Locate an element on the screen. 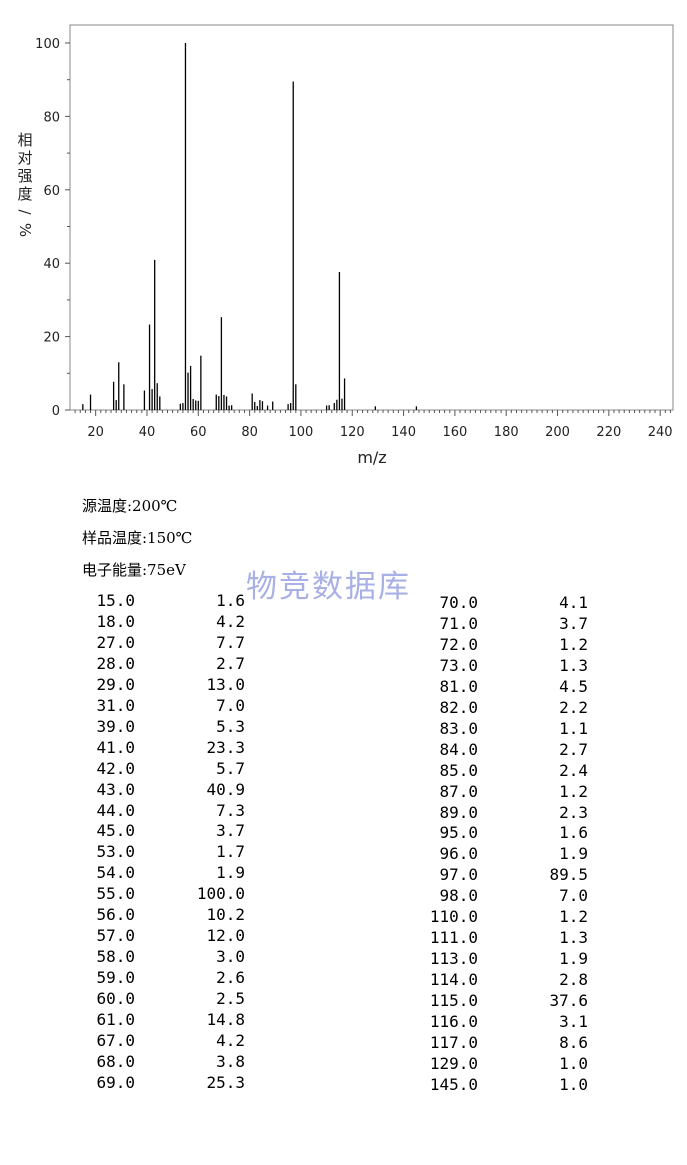 The height and width of the screenshot is (1165, 687). x-tick-label: 220 is located at coordinates (608, 432).